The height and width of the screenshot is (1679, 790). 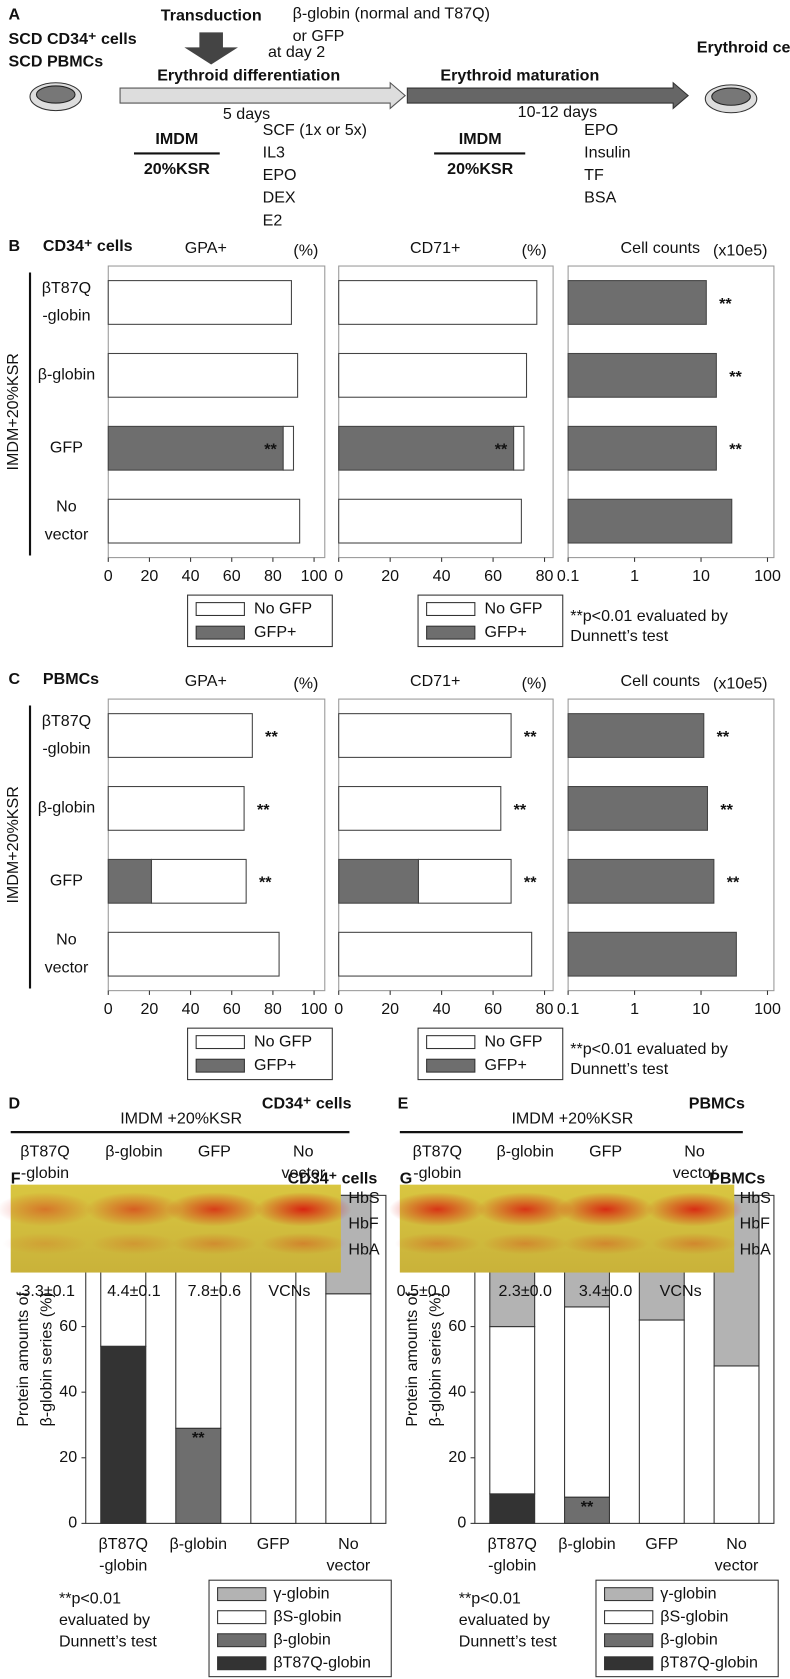 What do you see at coordinates (296, 52) in the screenshot?
I see `day-text: at day 2` at bounding box center [296, 52].